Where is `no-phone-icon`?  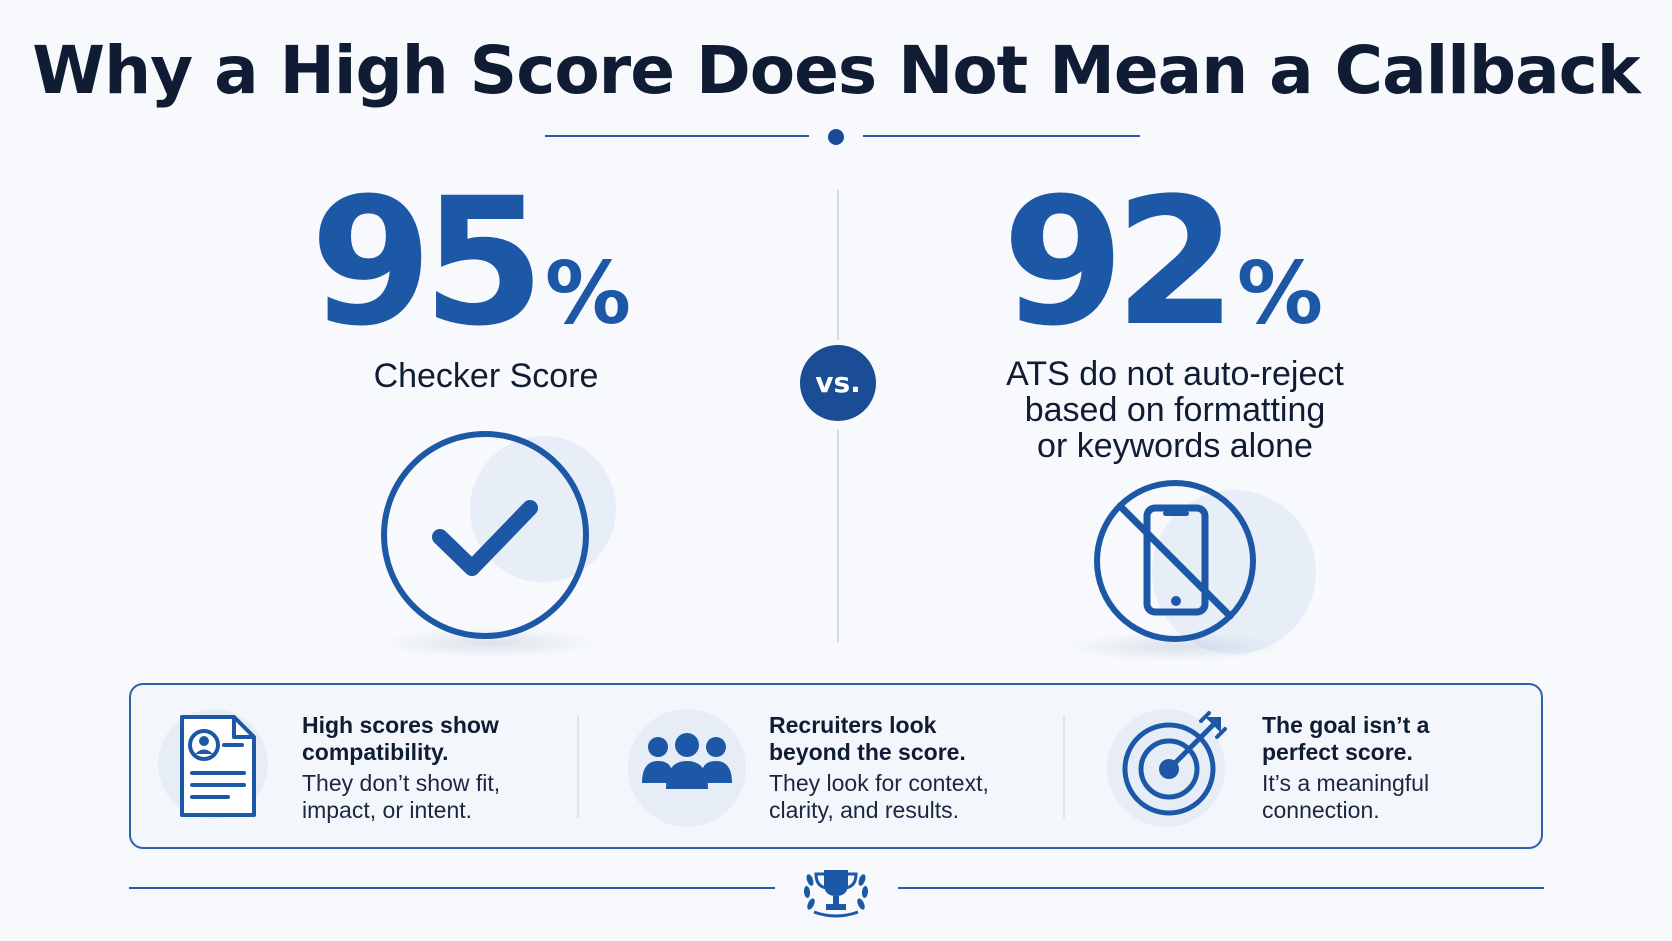 no-phone-icon is located at coordinates (1175, 561).